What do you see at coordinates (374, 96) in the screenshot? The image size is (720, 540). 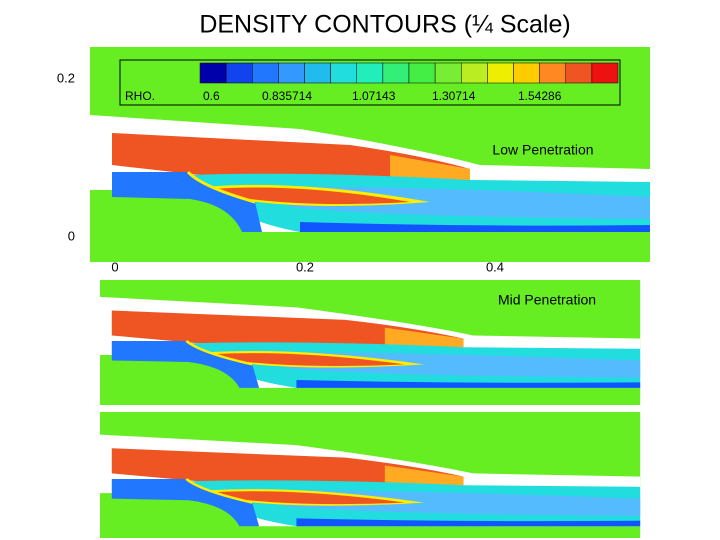 I see `legend-value: 1.07143` at bounding box center [374, 96].